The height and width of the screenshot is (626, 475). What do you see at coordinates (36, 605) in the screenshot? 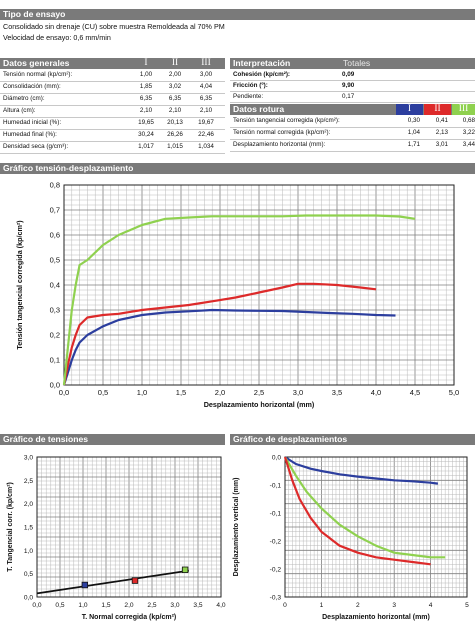
I see `x-tick-label: 0,0` at bounding box center [36, 605].